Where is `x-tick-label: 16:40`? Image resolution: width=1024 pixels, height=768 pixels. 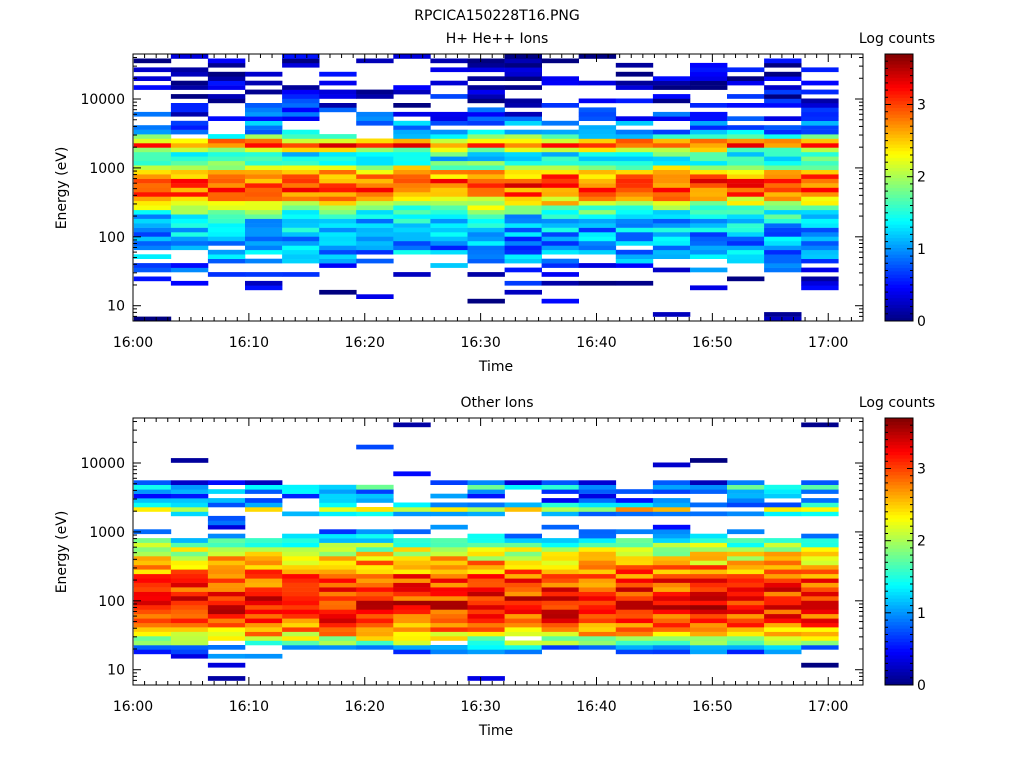 x-tick-label: 16:40 is located at coordinates (596, 343).